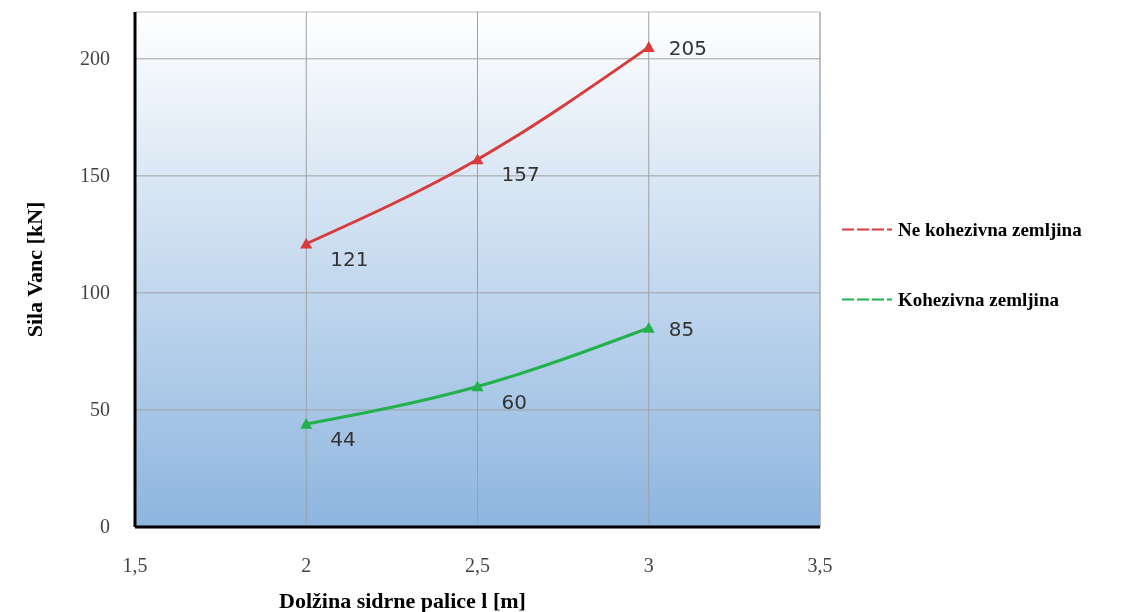 The width and height of the screenshot is (1142, 612). Describe the element at coordinates (687, 48) in the screenshot. I see `data-label: 205` at that location.